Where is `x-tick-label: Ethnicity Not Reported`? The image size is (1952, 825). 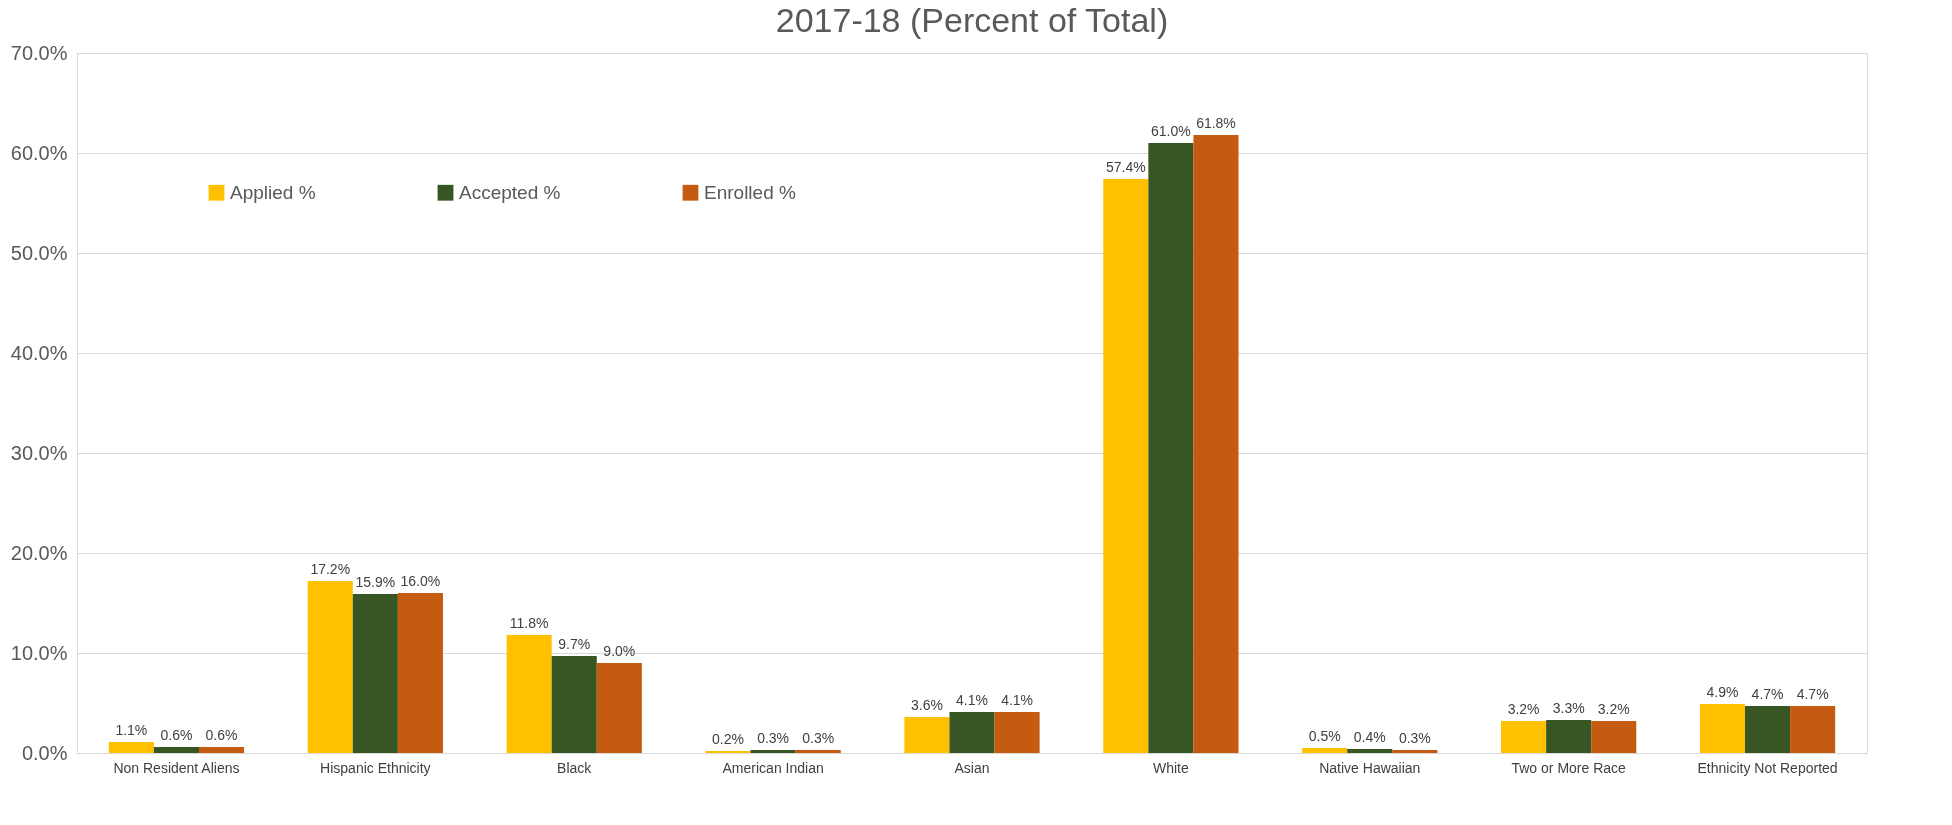
x-tick-label: Ethnicity Not Reported is located at coordinates (1767, 767).